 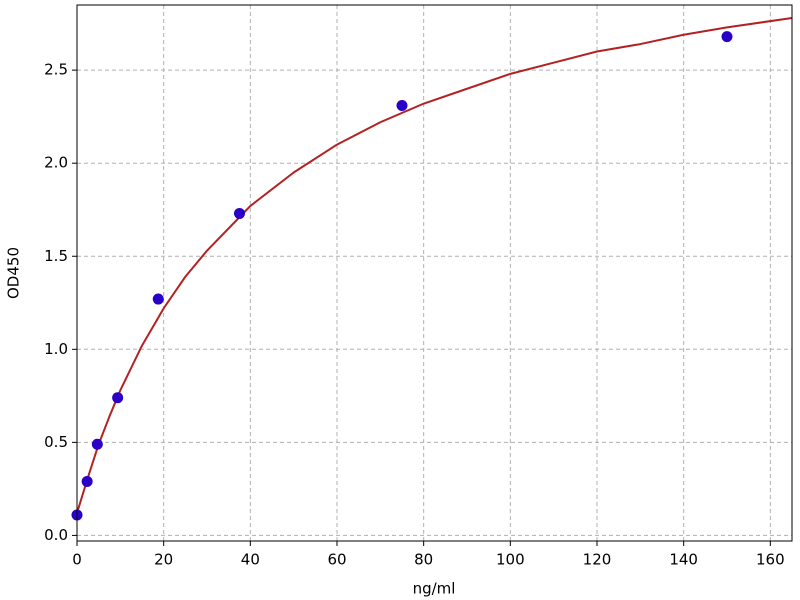 I want to click on y-tick-label: 0.0, so click(x=56, y=535).